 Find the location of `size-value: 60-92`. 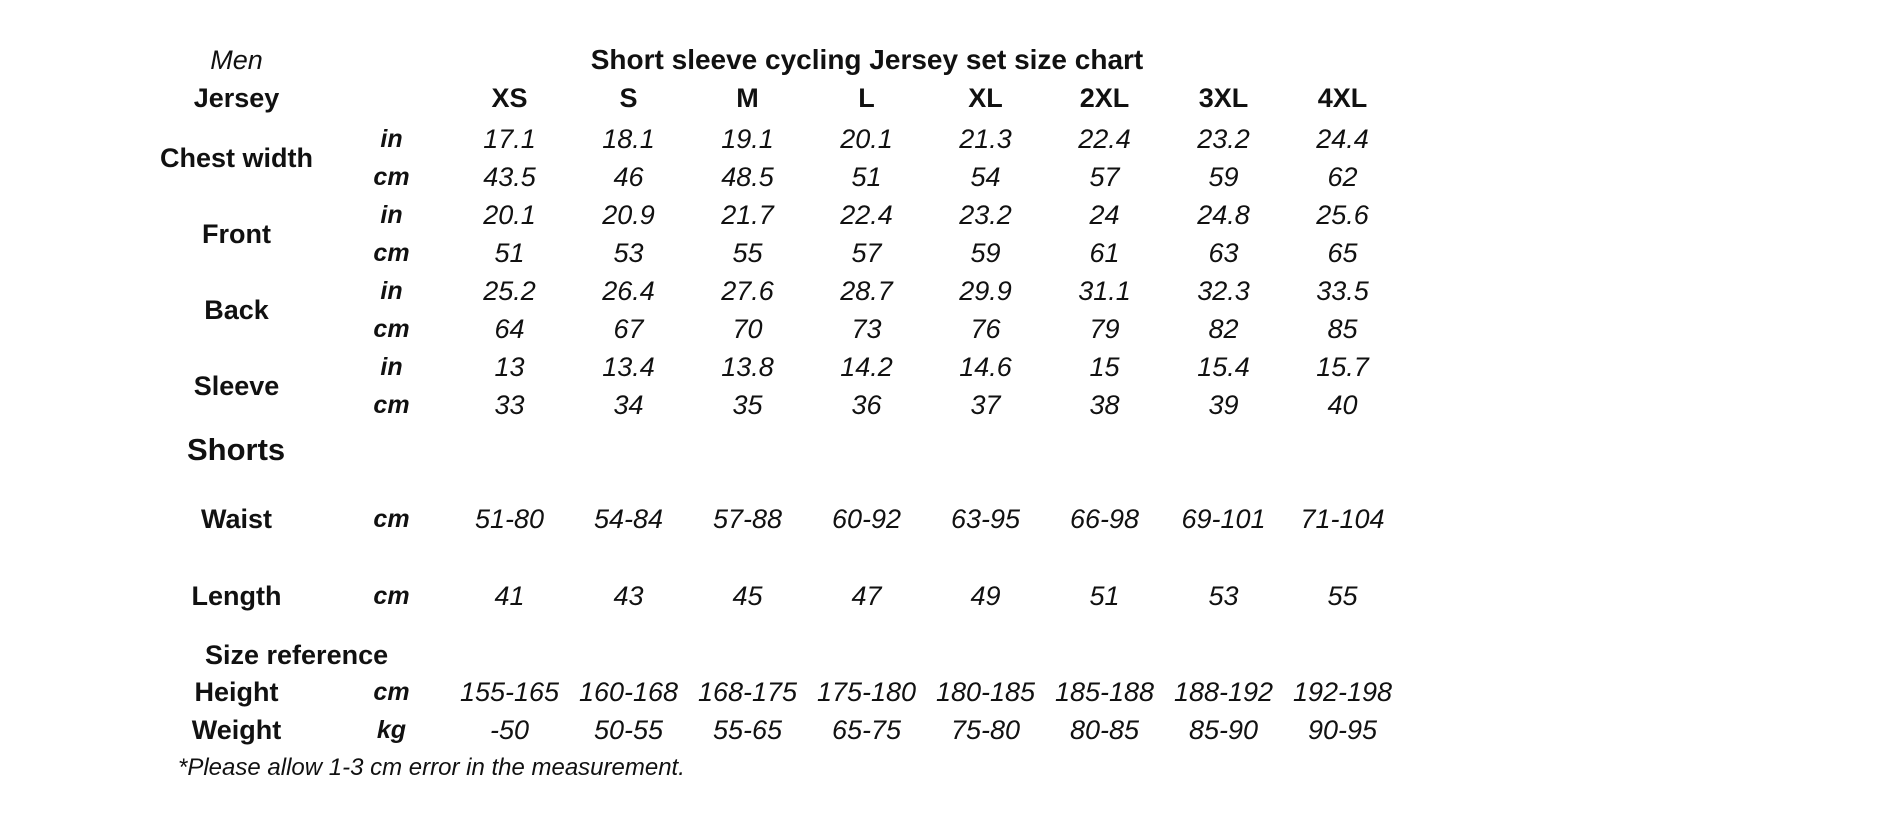

size-value: 60-92 is located at coordinates (866, 518).